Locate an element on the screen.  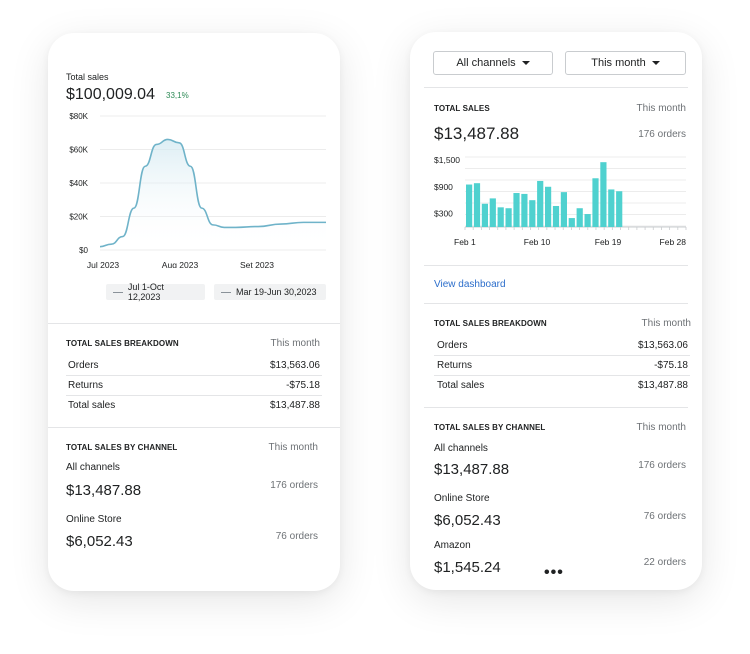
by-channel-title: TOTAL SALES BY CHANNEL is located at coordinates (490, 427).